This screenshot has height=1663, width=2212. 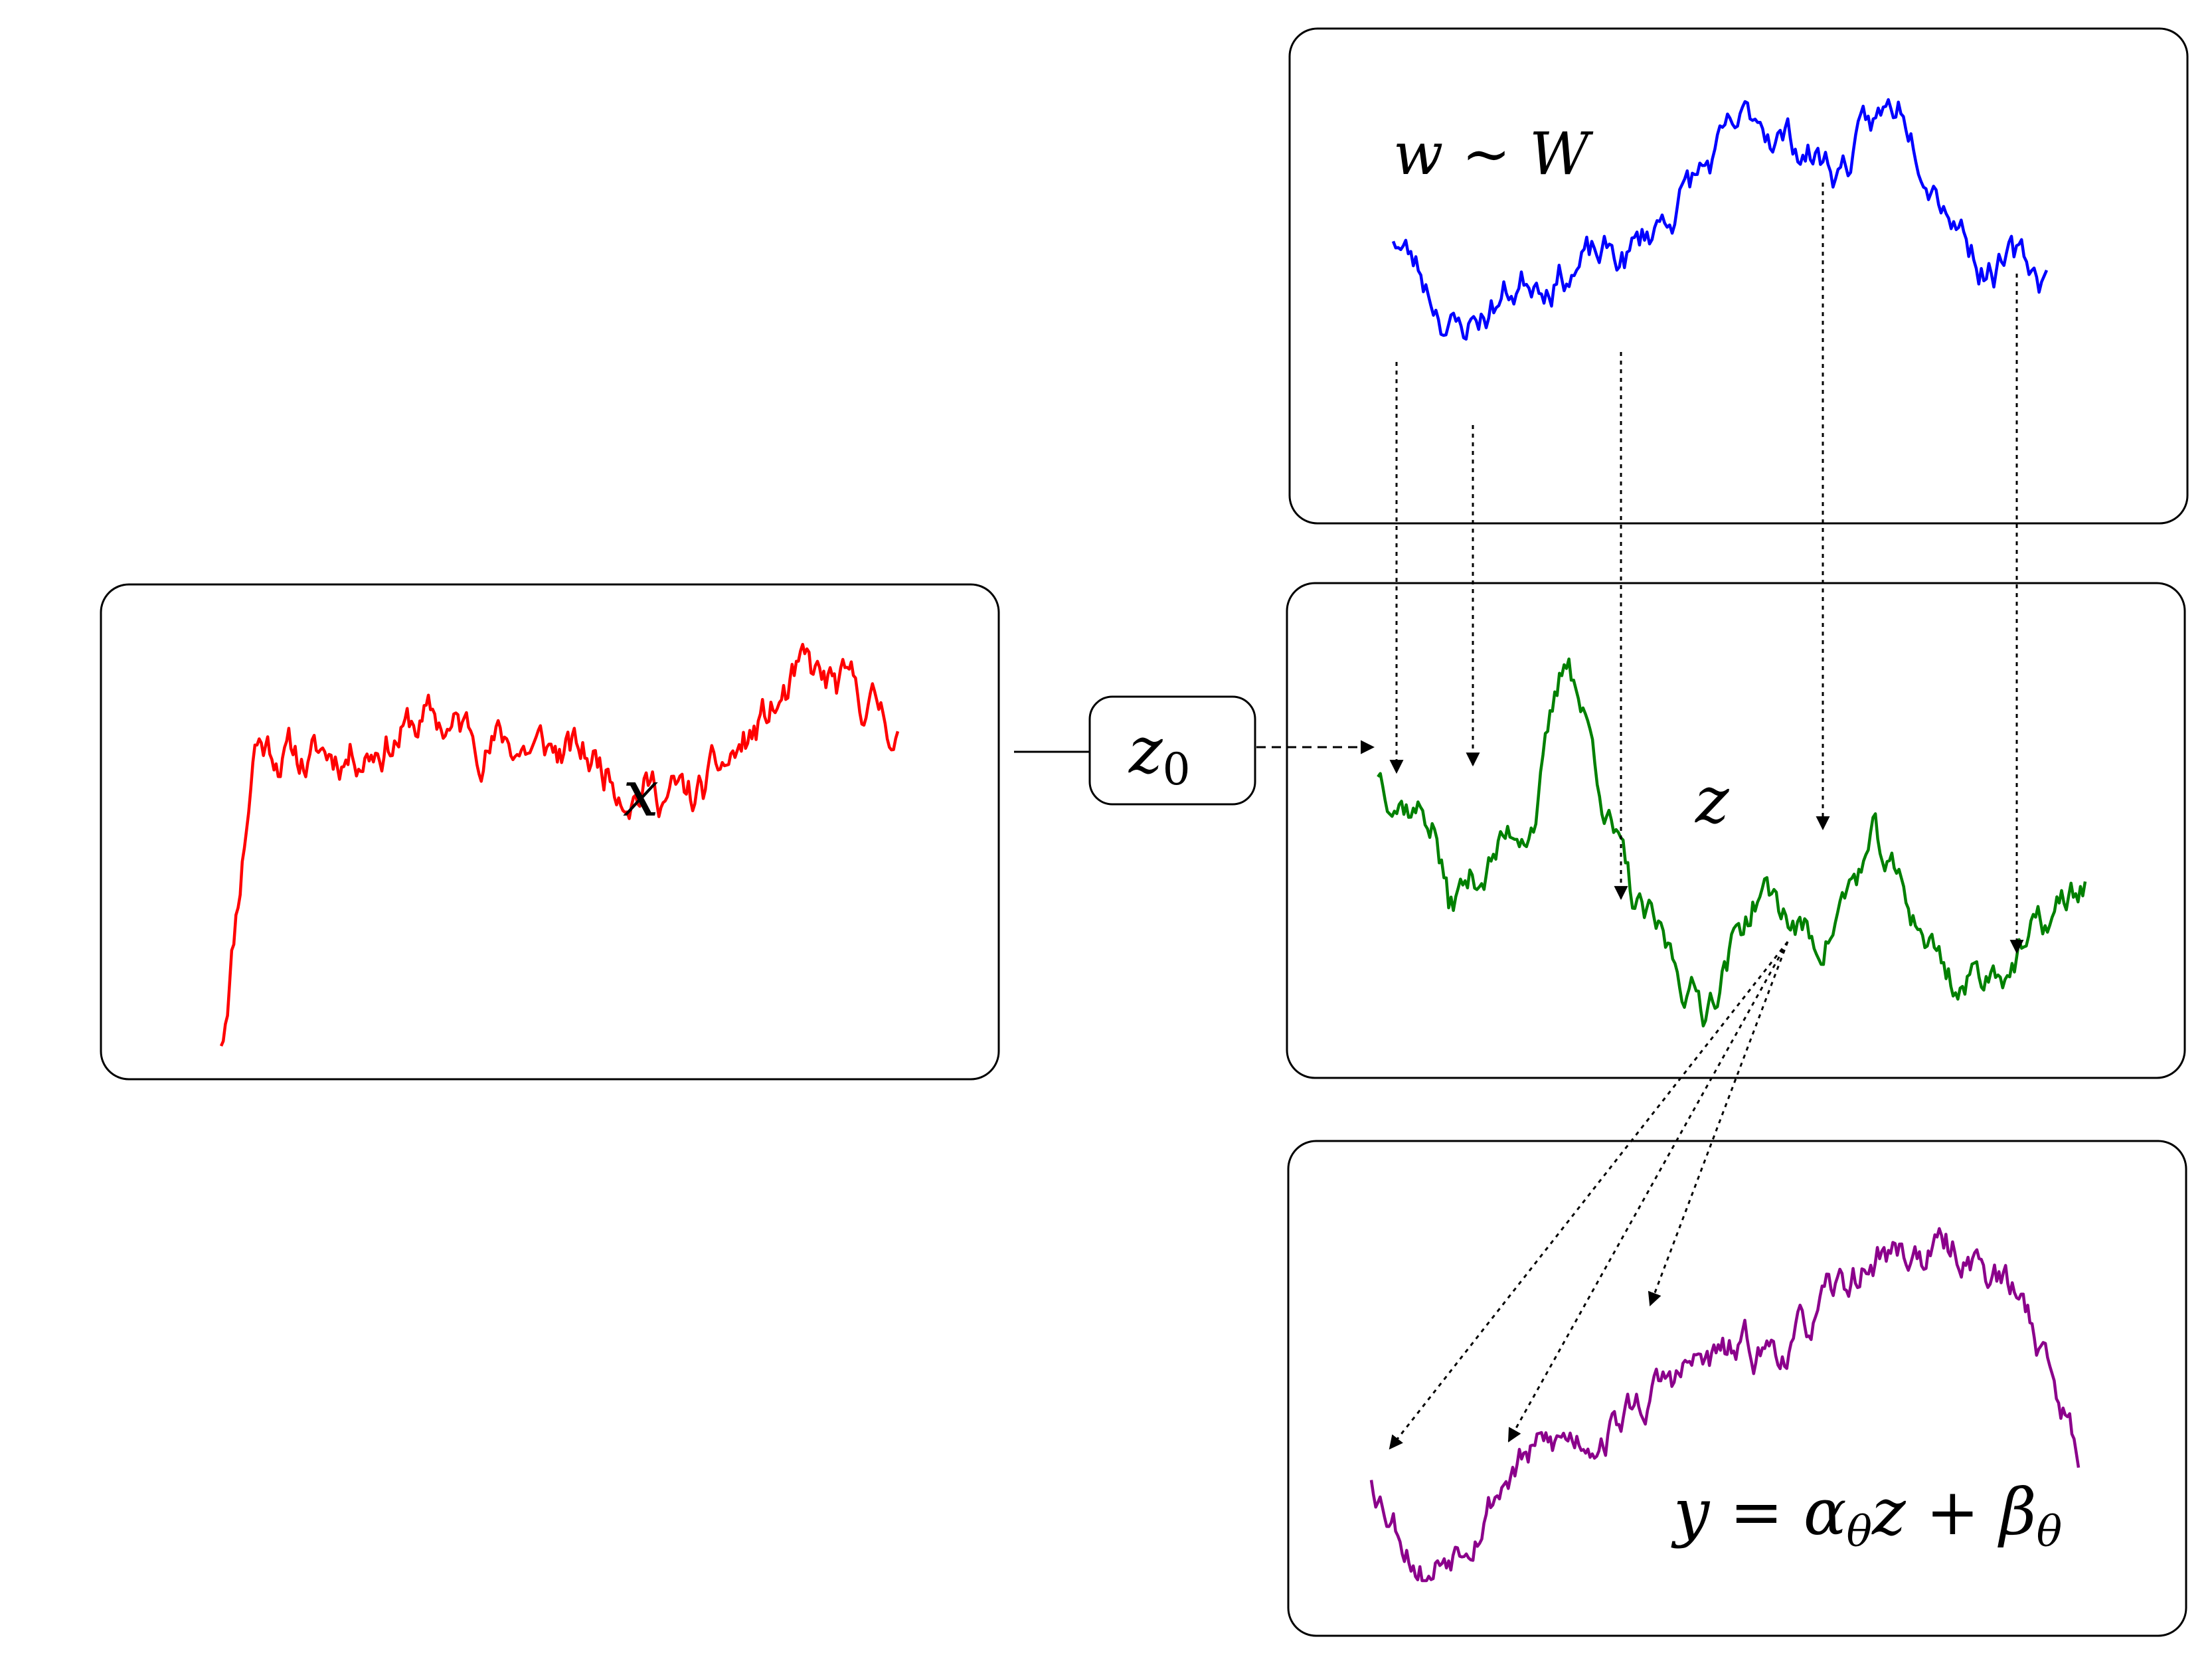 I want to click on x-panel-box, so click(x=550, y=832).